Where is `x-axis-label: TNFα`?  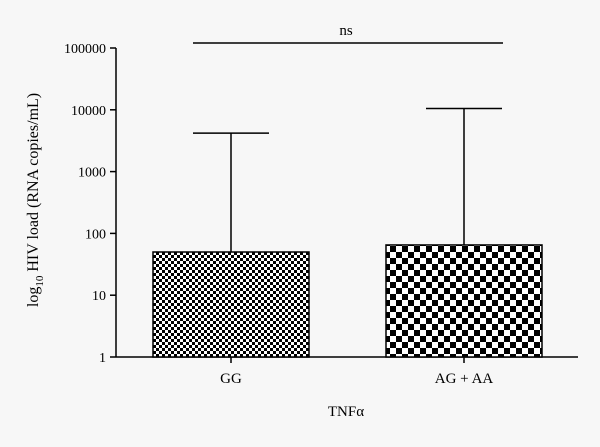
x-axis-label: TNFα is located at coordinates (346, 412).